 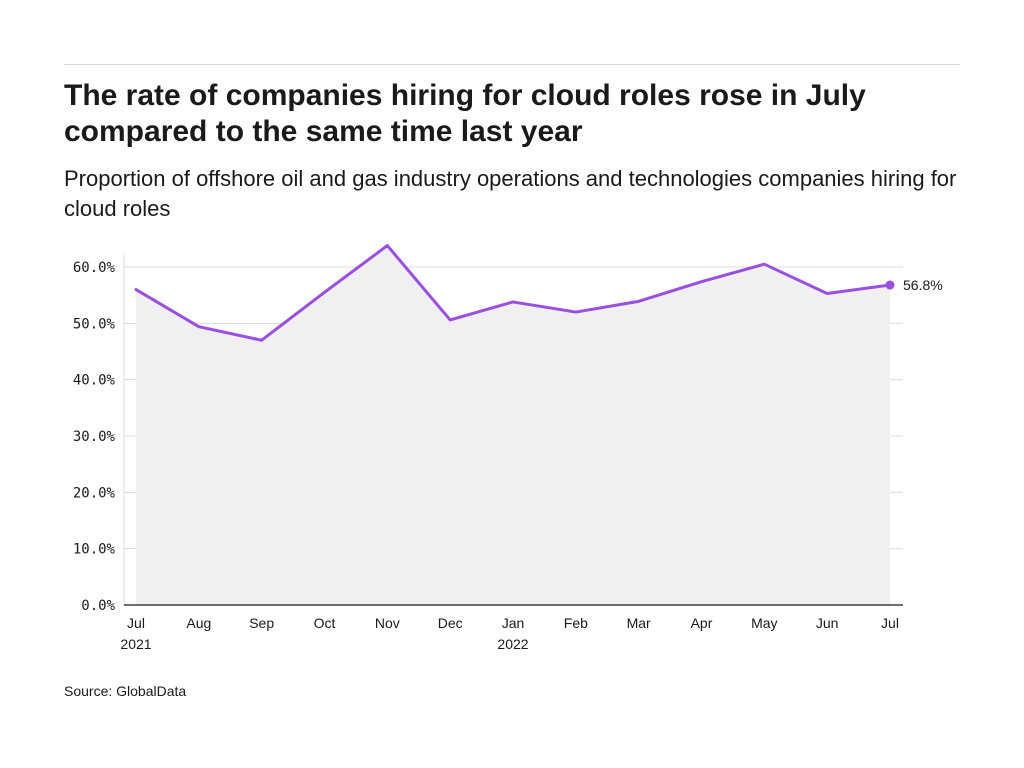 I want to click on data-points, so click(x=890, y=285).